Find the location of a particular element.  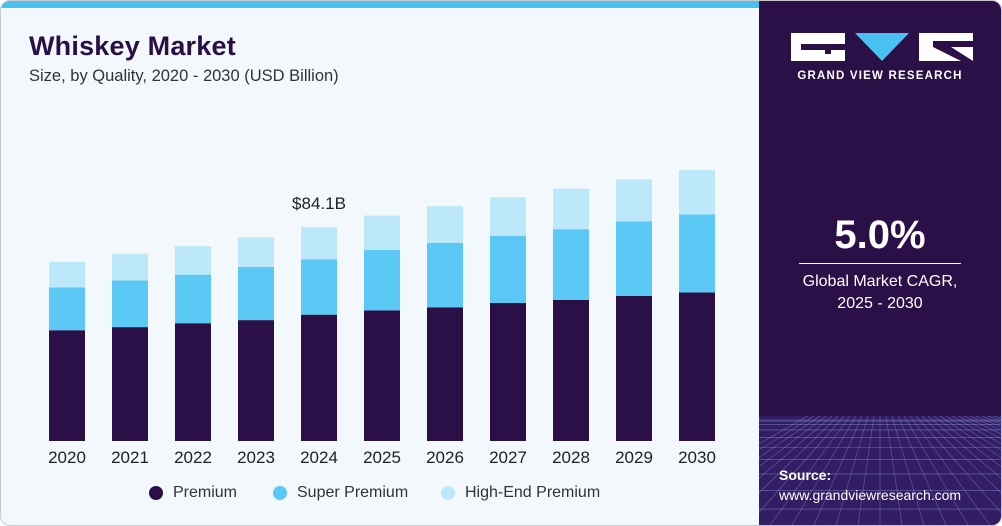

x-tick-label-2027: 2027 is located at coordinates (508, 457).